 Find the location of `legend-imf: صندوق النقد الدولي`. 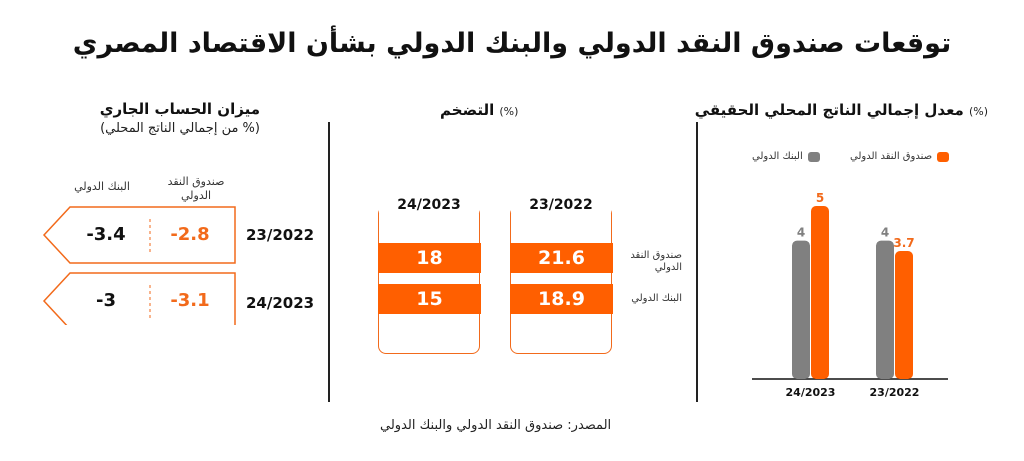

legend-imf: صندوق النقد الدولي is located at coordinates (900, 156).